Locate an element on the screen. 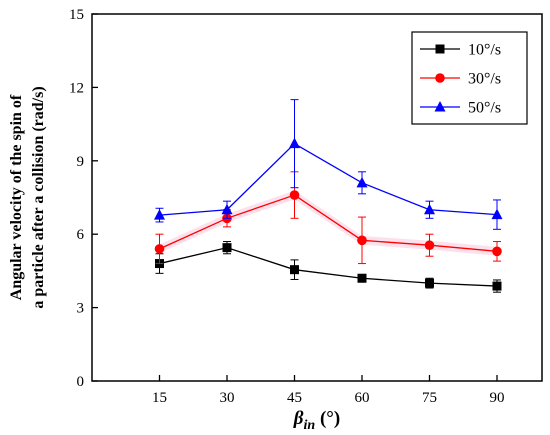  x-tick-label-45: 45 is located at coordinates (294, 398).